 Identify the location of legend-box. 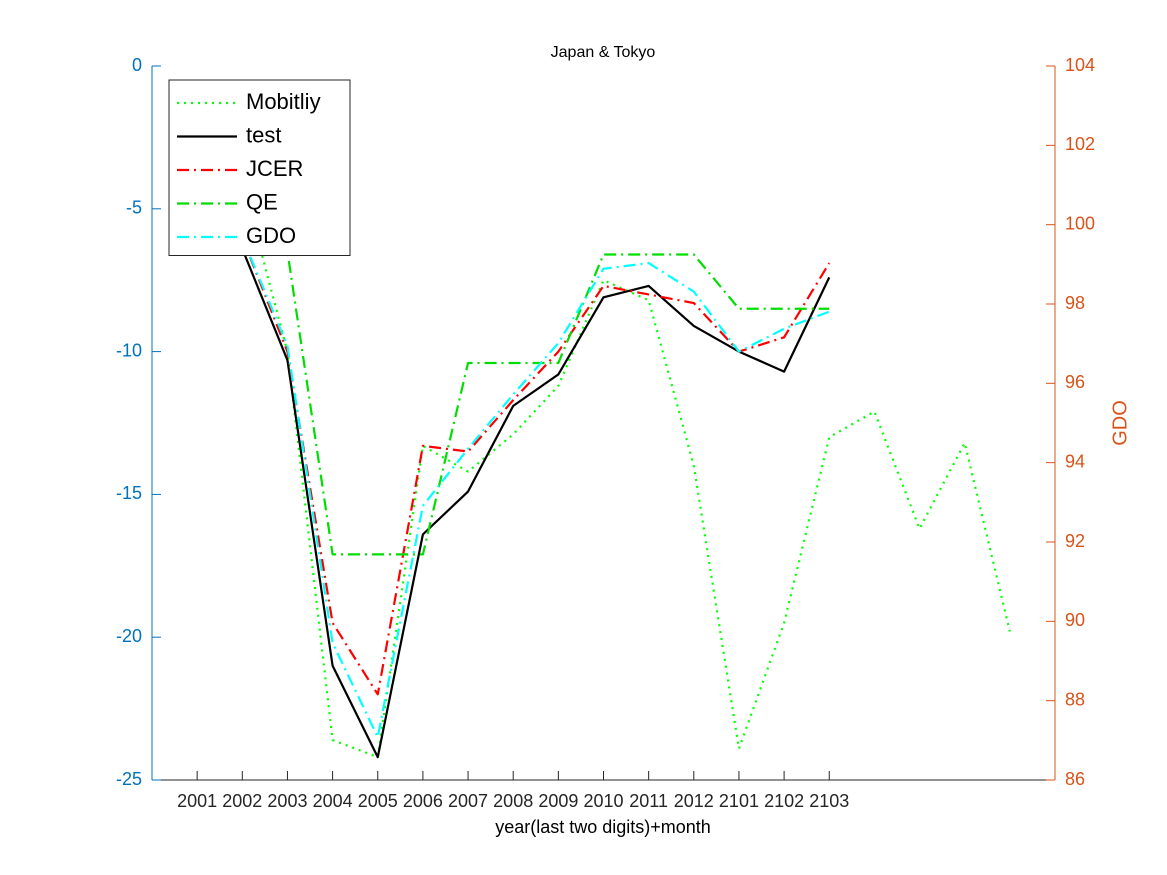
(259, 167).